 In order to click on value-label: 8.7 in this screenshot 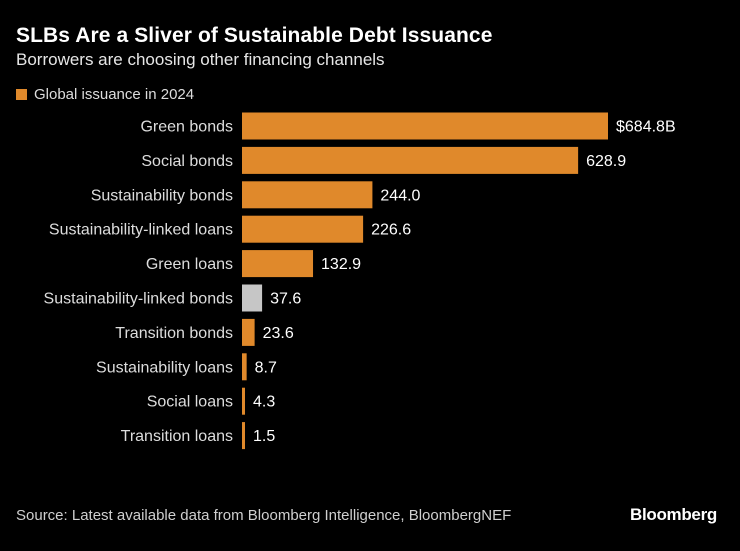, I will do `click(266, 367)`.